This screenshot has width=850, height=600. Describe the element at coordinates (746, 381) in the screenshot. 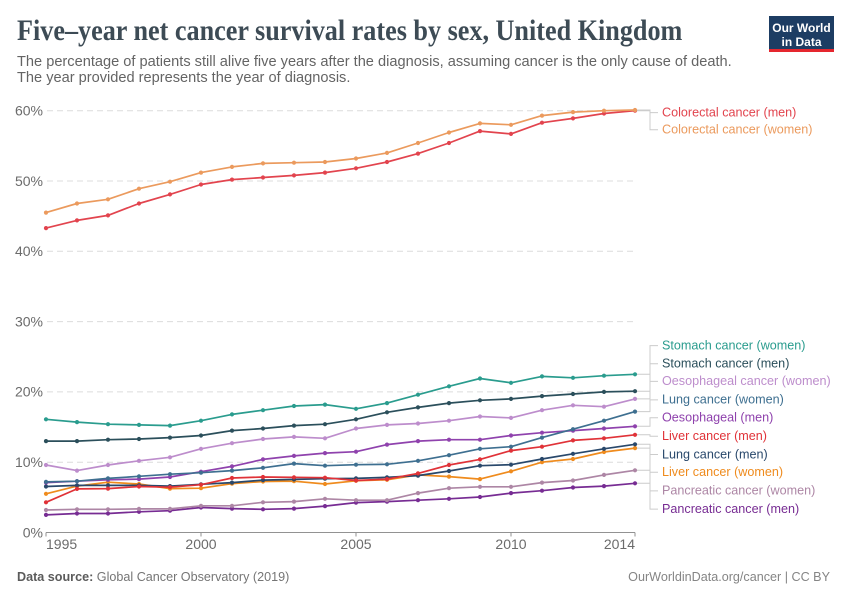

I see `svg-text: Oesophageal cancer (women)` at that location.